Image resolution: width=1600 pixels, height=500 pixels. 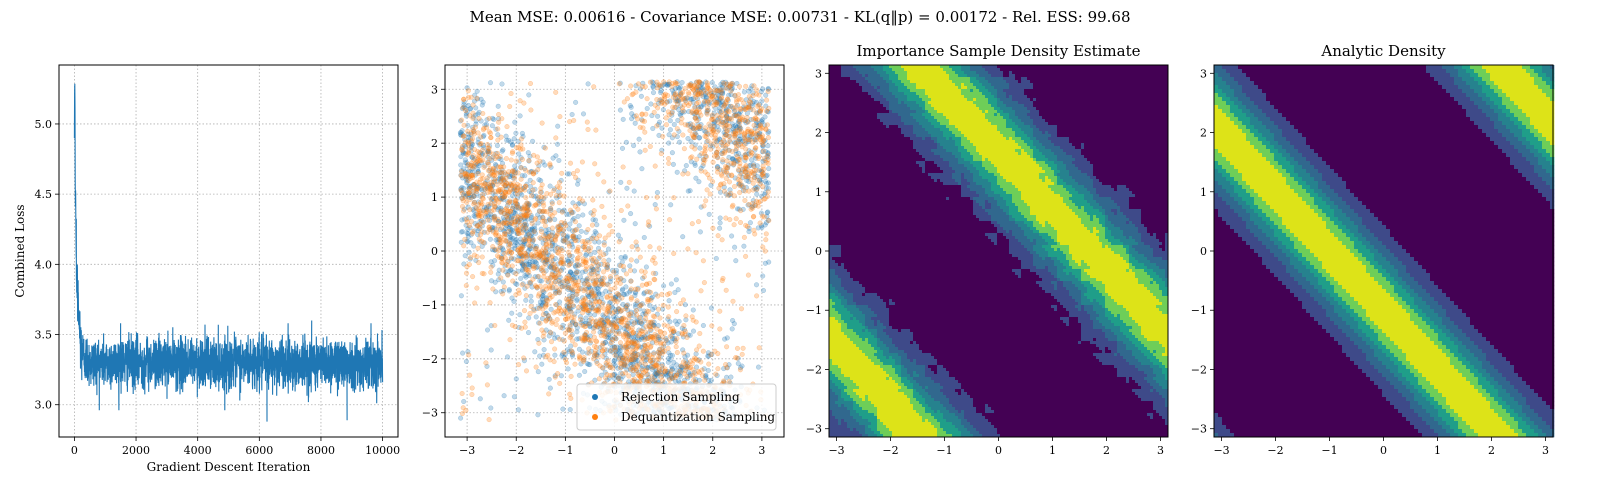 What do you see at coordinates (430, 413) in the screenshot?
I see `y-tick-label: −3` at bounding box center [430, 413].